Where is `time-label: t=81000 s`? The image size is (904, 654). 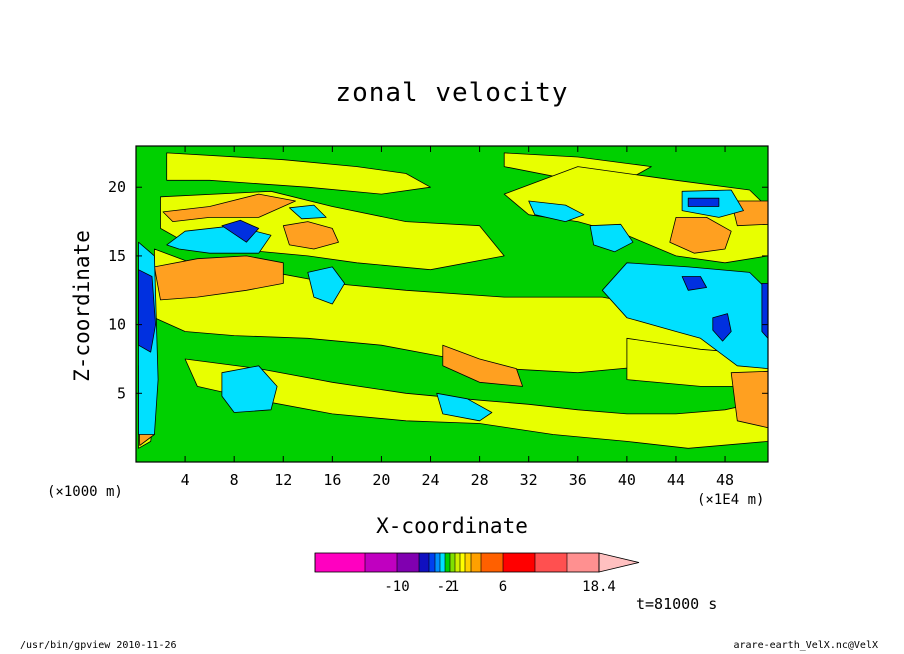 time-label: t=81000 s is located at coordinates (677, 604).